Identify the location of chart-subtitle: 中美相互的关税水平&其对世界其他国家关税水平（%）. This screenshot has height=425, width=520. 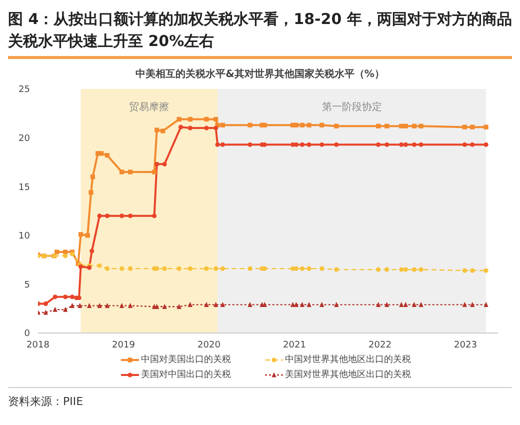
(260, 74).